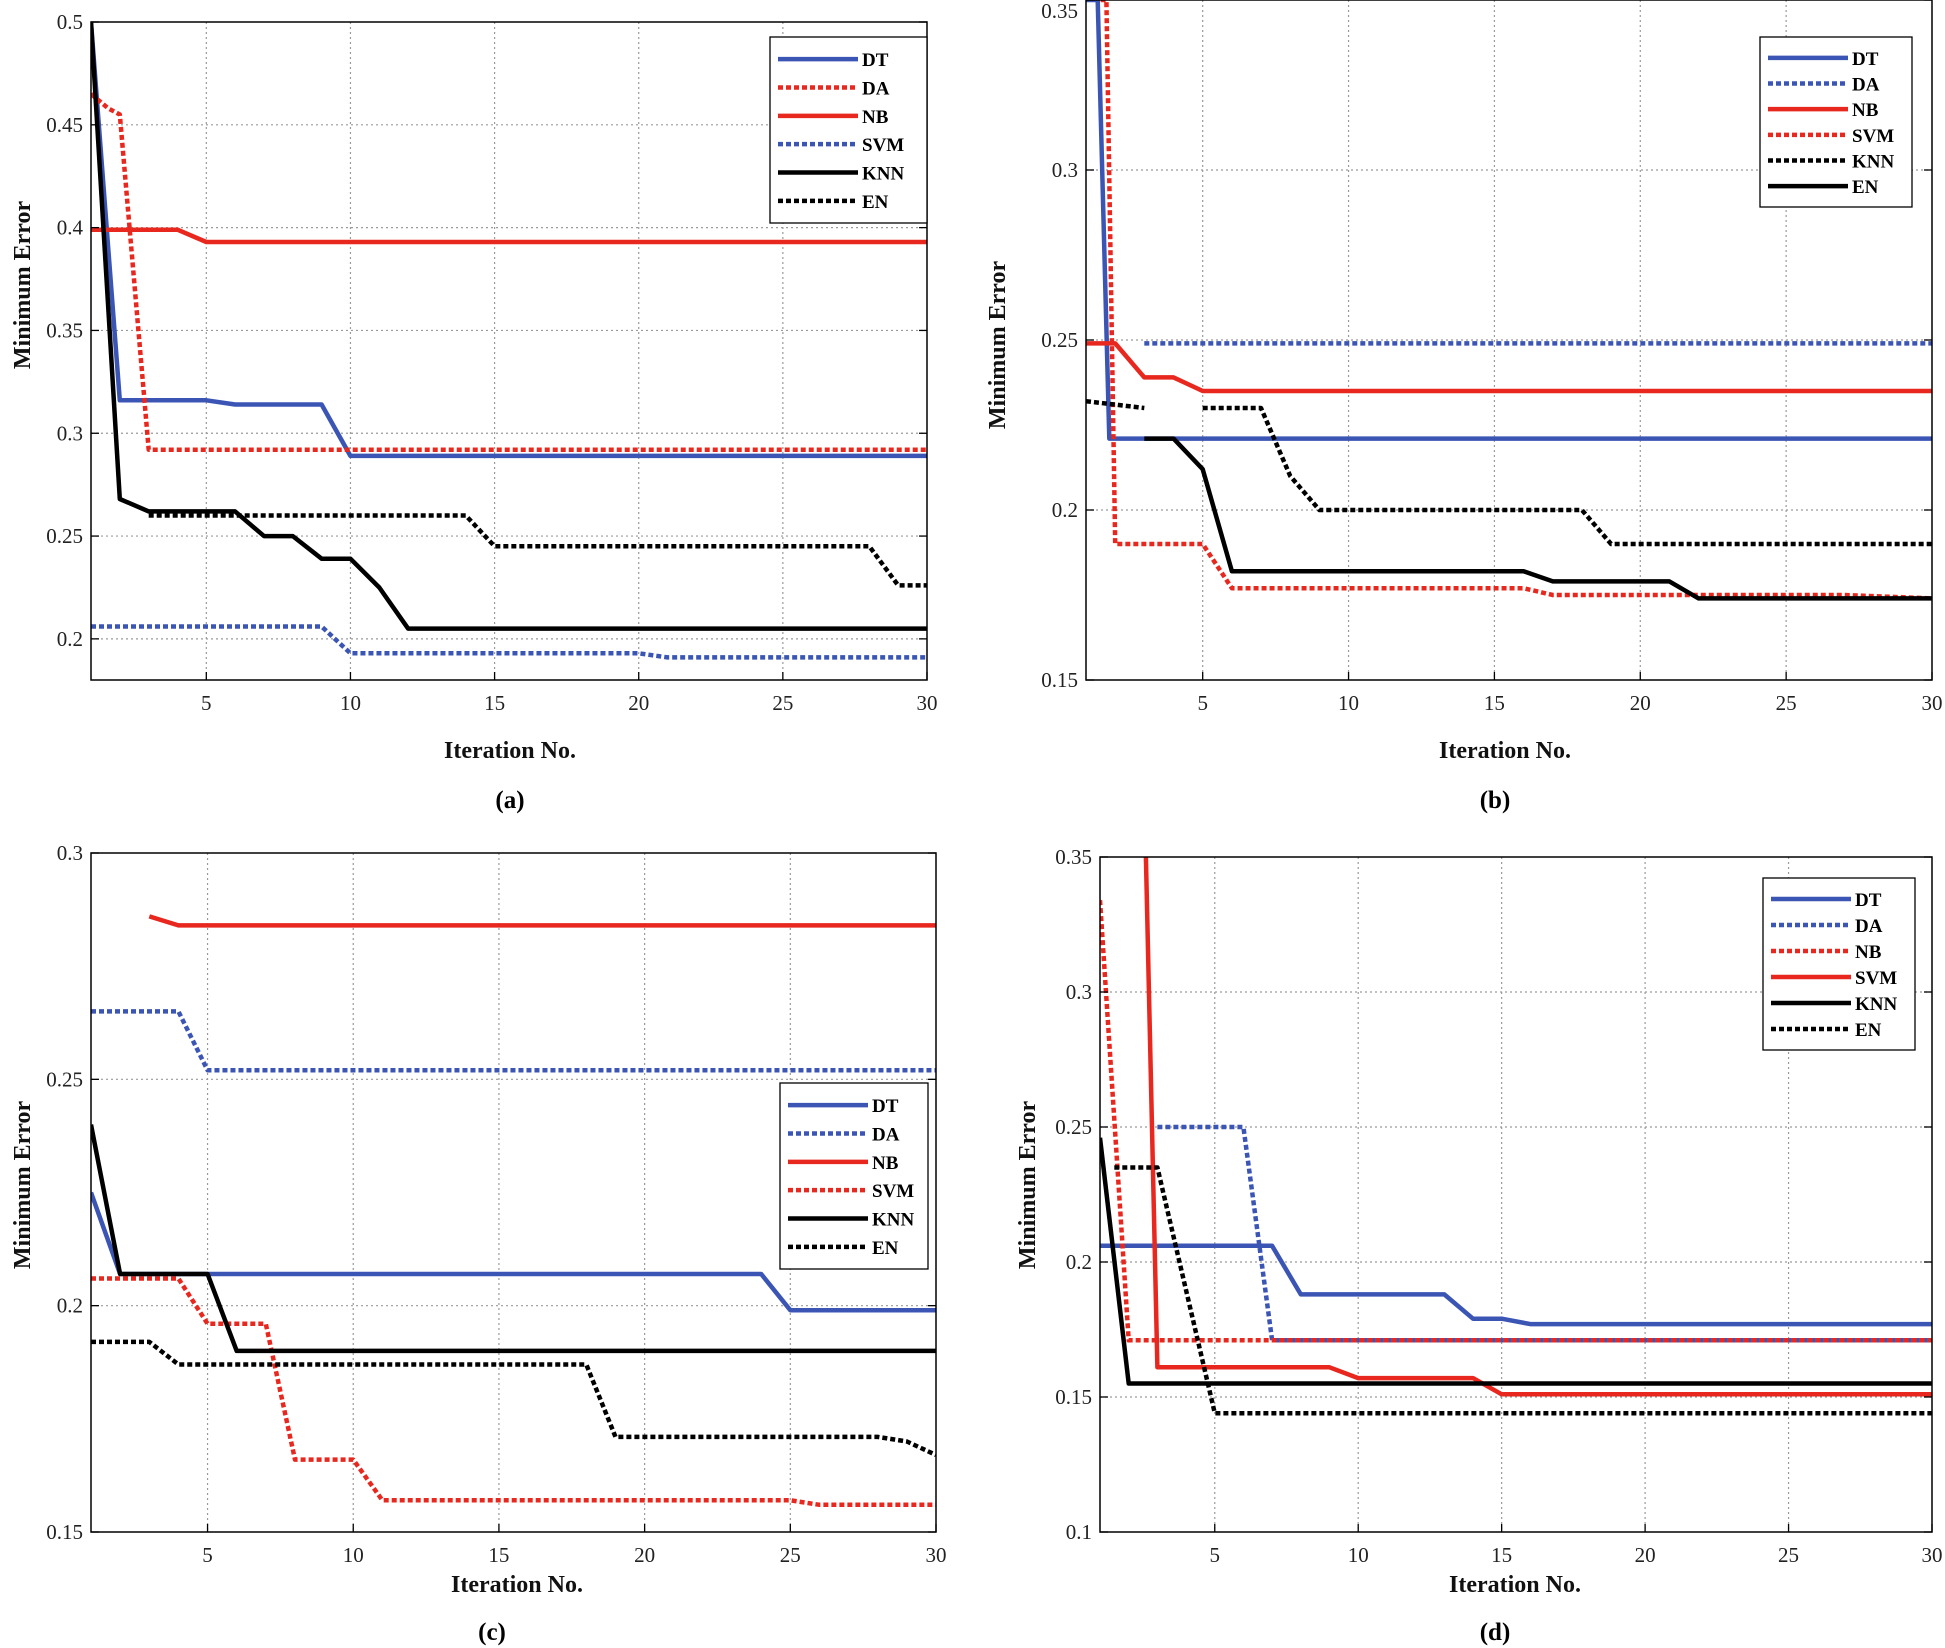 Image resolution: width=1945 pixels, height=1648 pixels. I want to click on panel-c-xtick-label-3: 20, so click(644, 1555).